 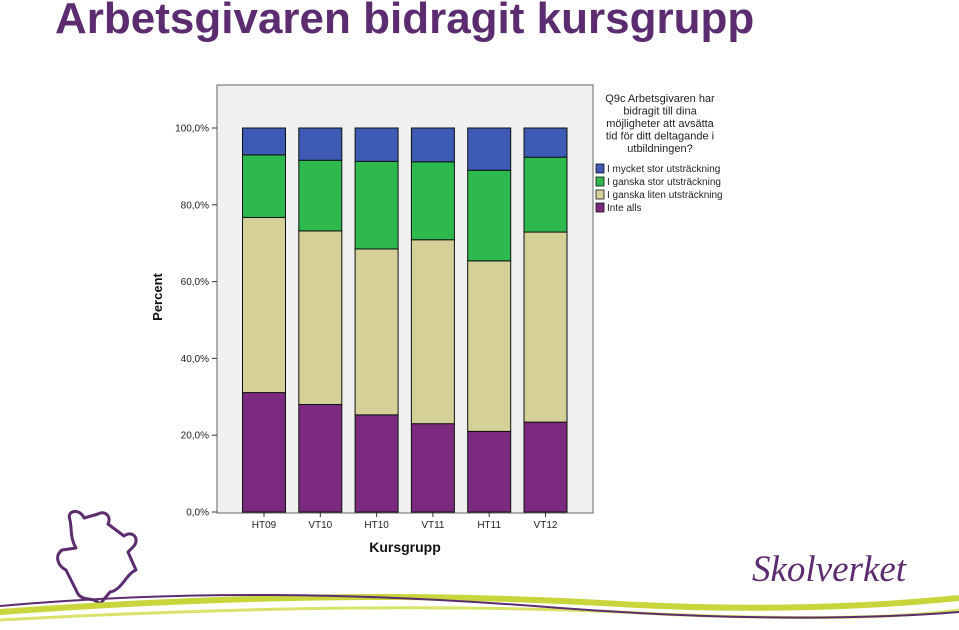 I want to click on x-tick-label: HT11, so click(x=489, y=525).